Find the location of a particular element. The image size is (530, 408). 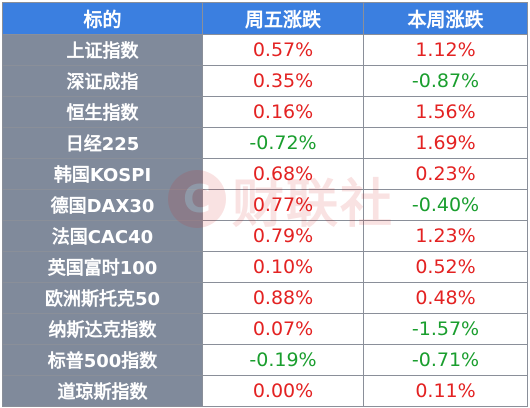

table-row: 欧洲斯托克50 0.88% 0.48% is located at coordinates (265, 298).